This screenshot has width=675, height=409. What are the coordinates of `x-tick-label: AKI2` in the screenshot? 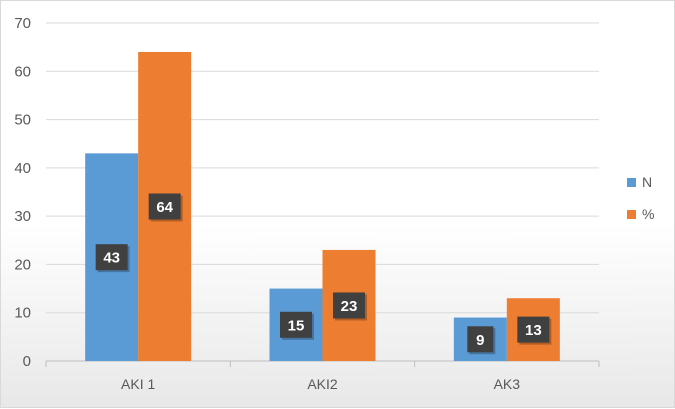 It's located at (322, 384).